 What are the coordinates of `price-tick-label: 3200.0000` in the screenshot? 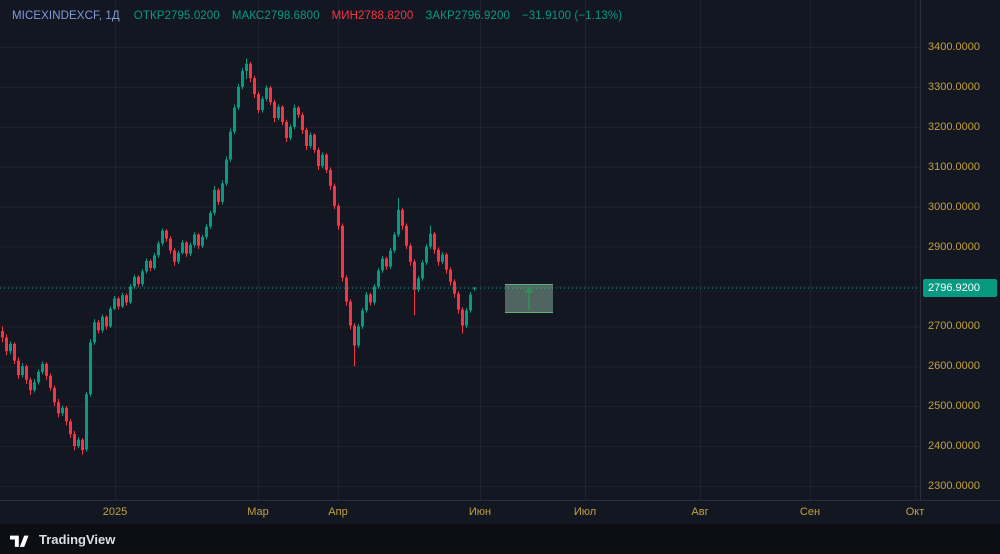 It's located at (954, 126).